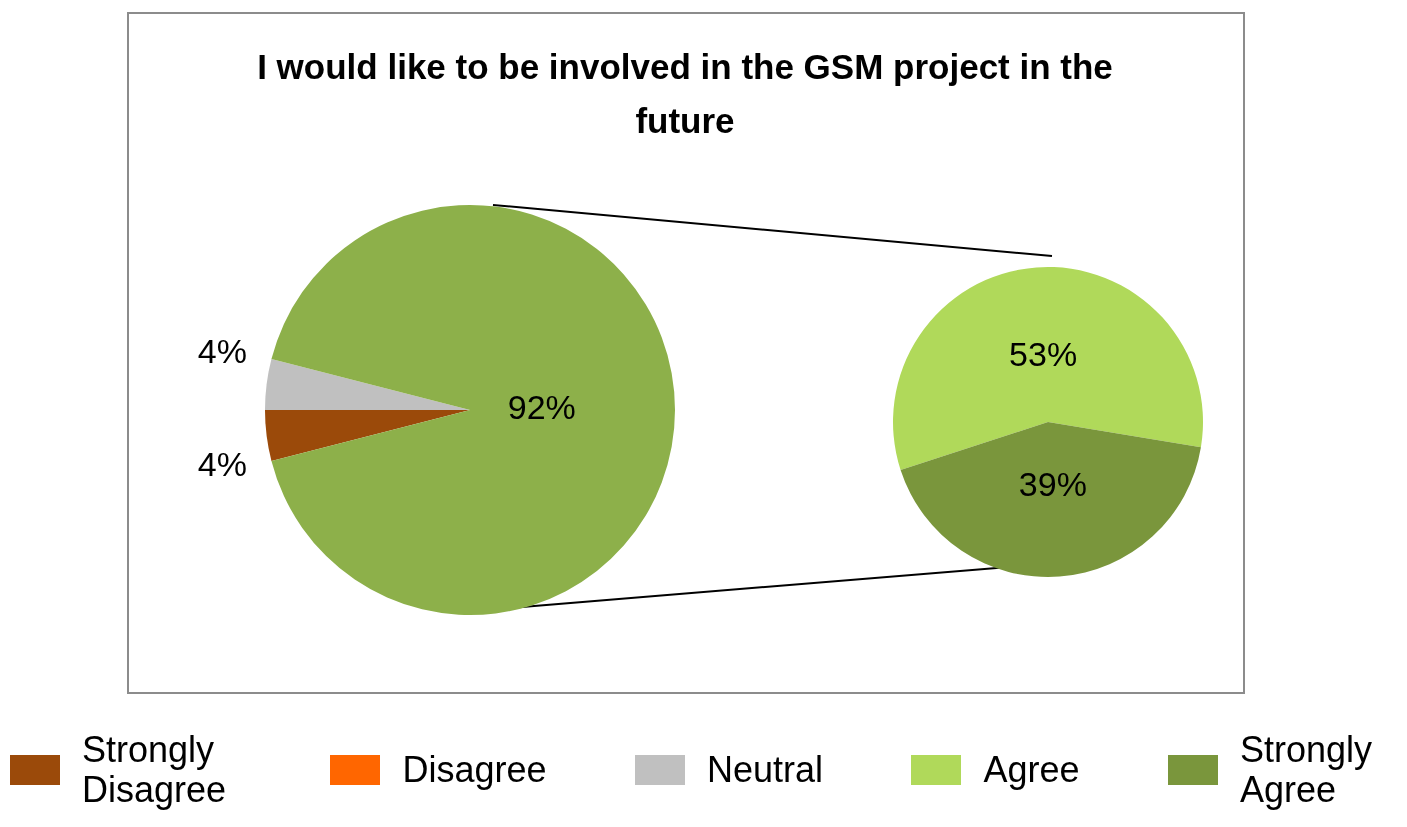 The width and height of the screenshot is (1407, 827). What do you see at coordinates (685, 94) in the screenshot?
I see `chart-title: I would like to be involved in the GSM project in the future` at bounding box center [685, 94].